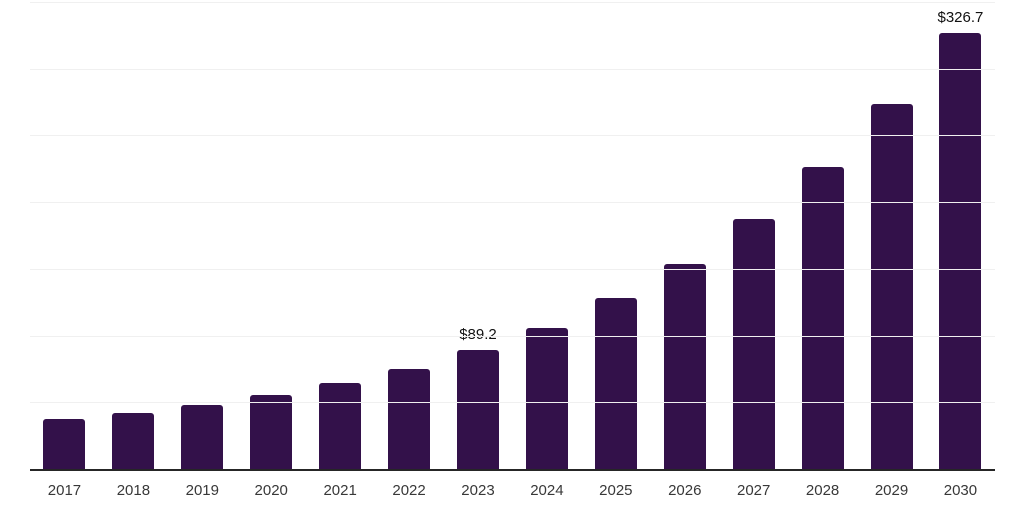 The image size is (1024, 512). Describe the element at coordinates (546, 235) in the screenshot. I see `bar-slot-2024` at that location.